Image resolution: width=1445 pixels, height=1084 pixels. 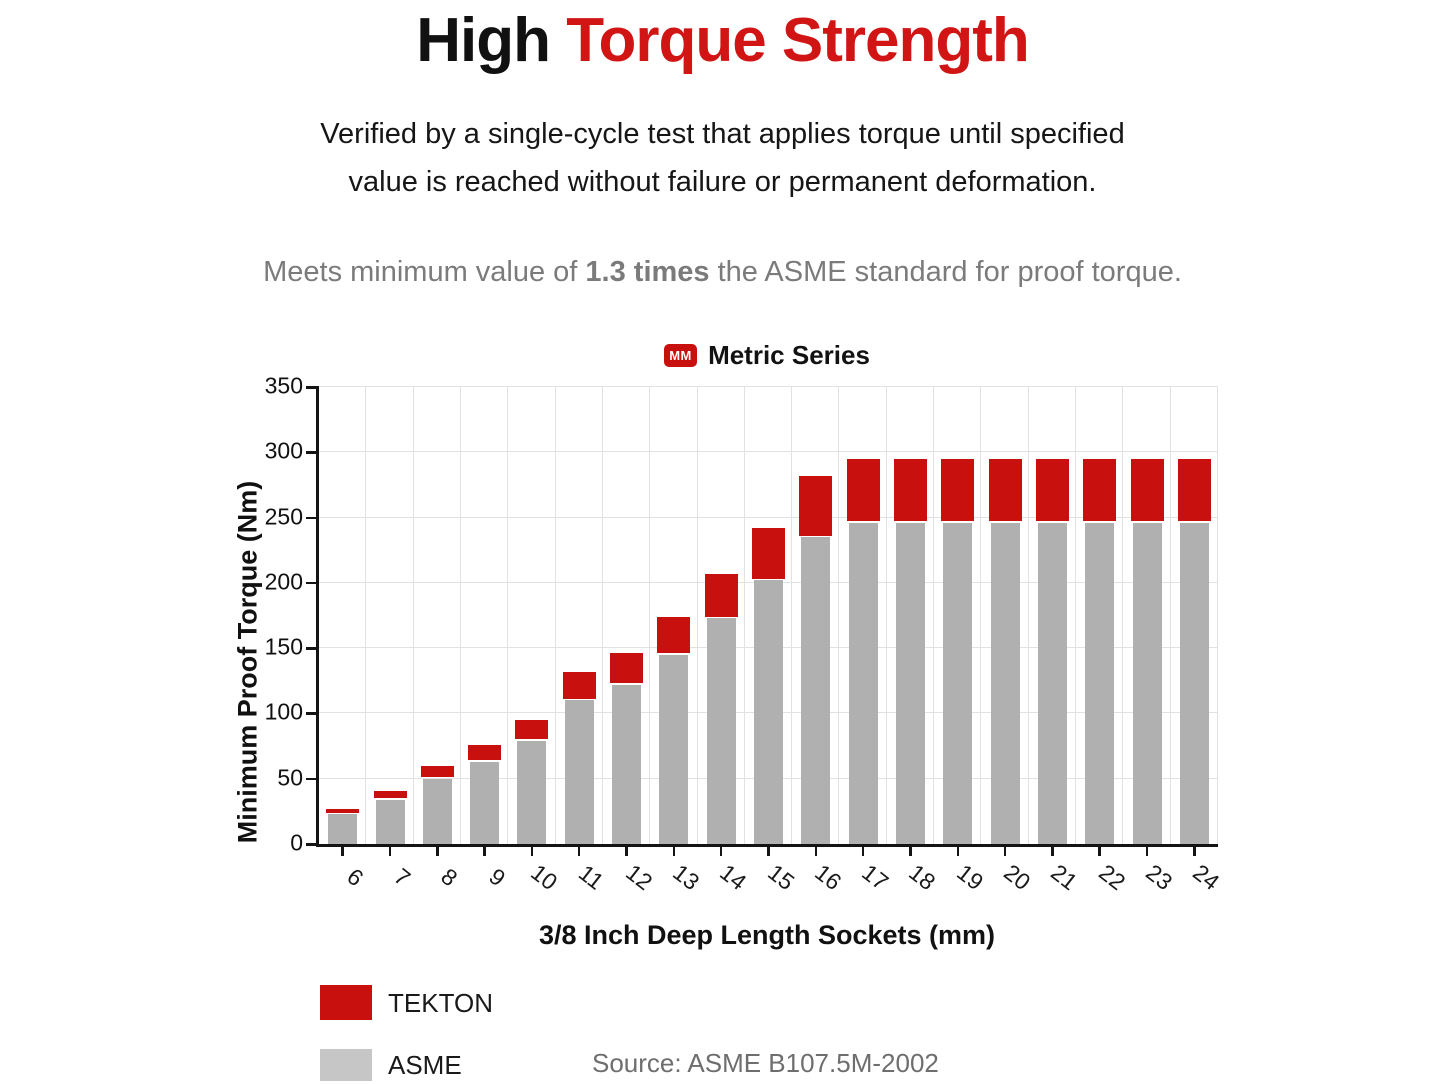 What do you see at coordinates (579, 772) in the screenshot?
I see `bar-asme-11mm` at bounding box center [579, 772].